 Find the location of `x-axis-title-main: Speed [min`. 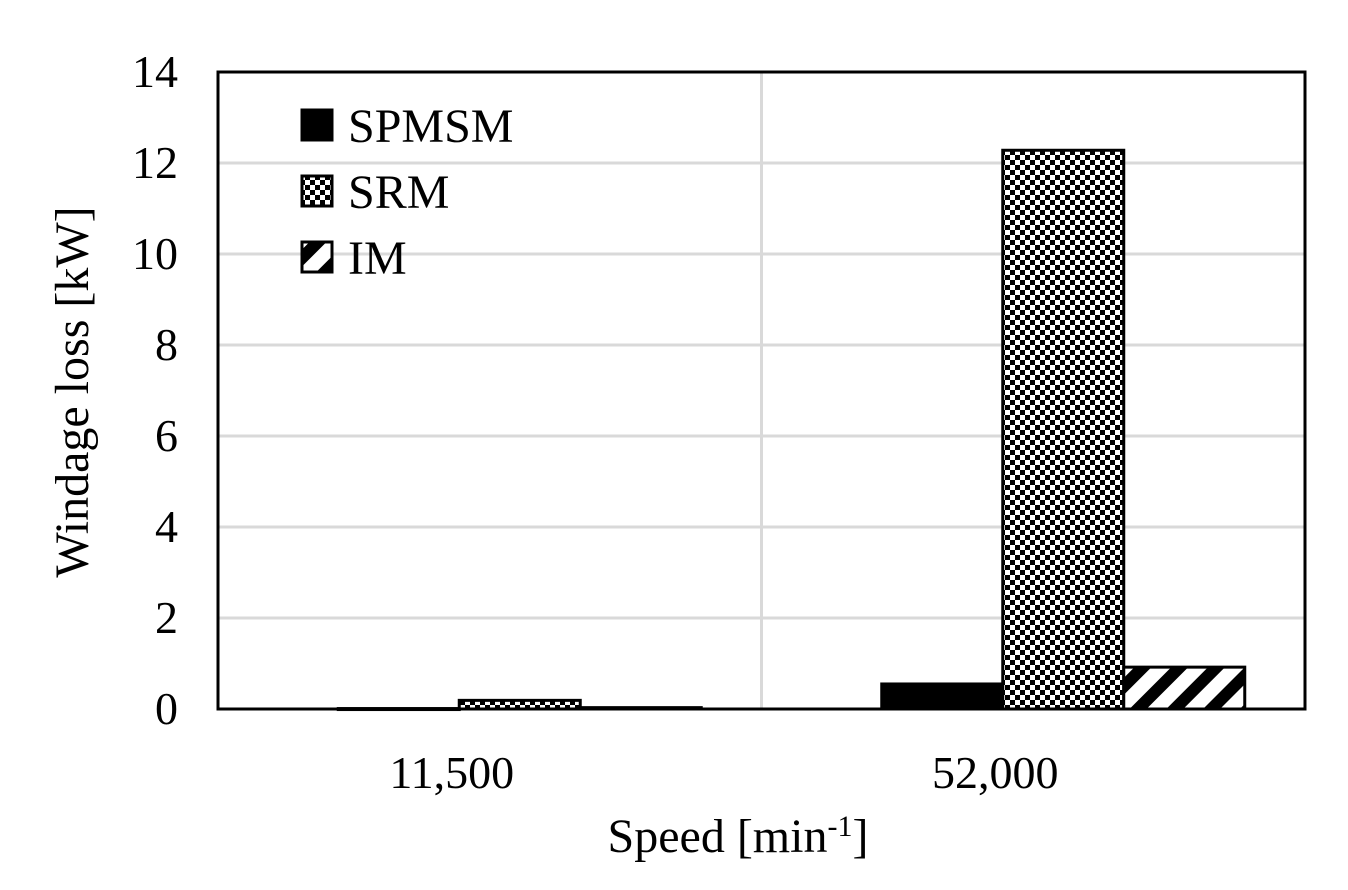

x-axis-title-main: Speed [min is located at coordinates (718, 836).